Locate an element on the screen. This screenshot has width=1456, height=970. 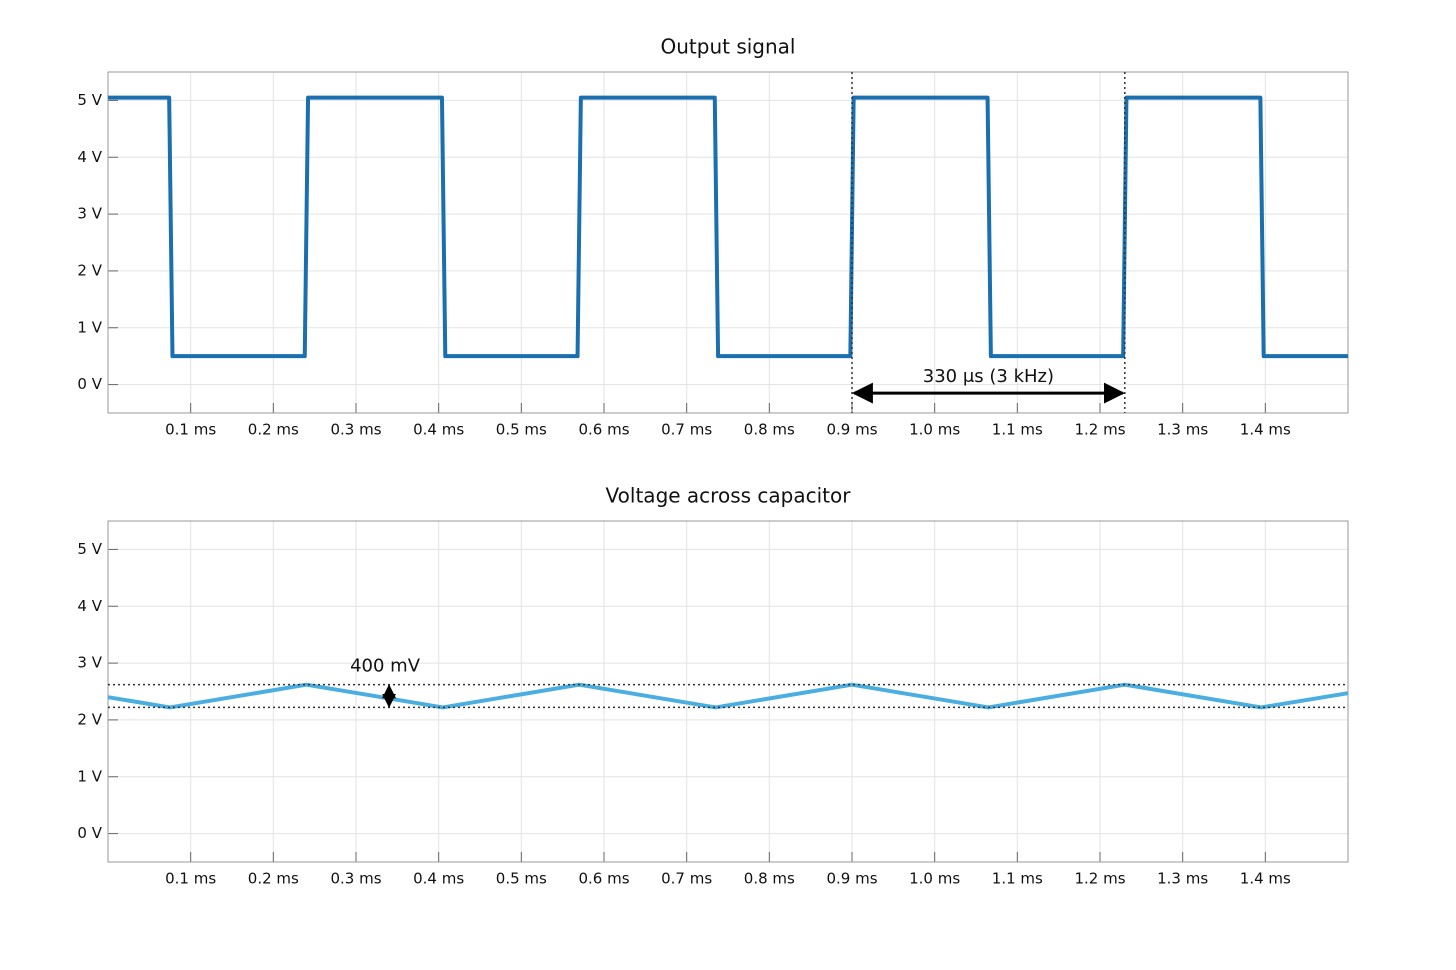
chart-title: Output signal is located at coordinates (728, 47).